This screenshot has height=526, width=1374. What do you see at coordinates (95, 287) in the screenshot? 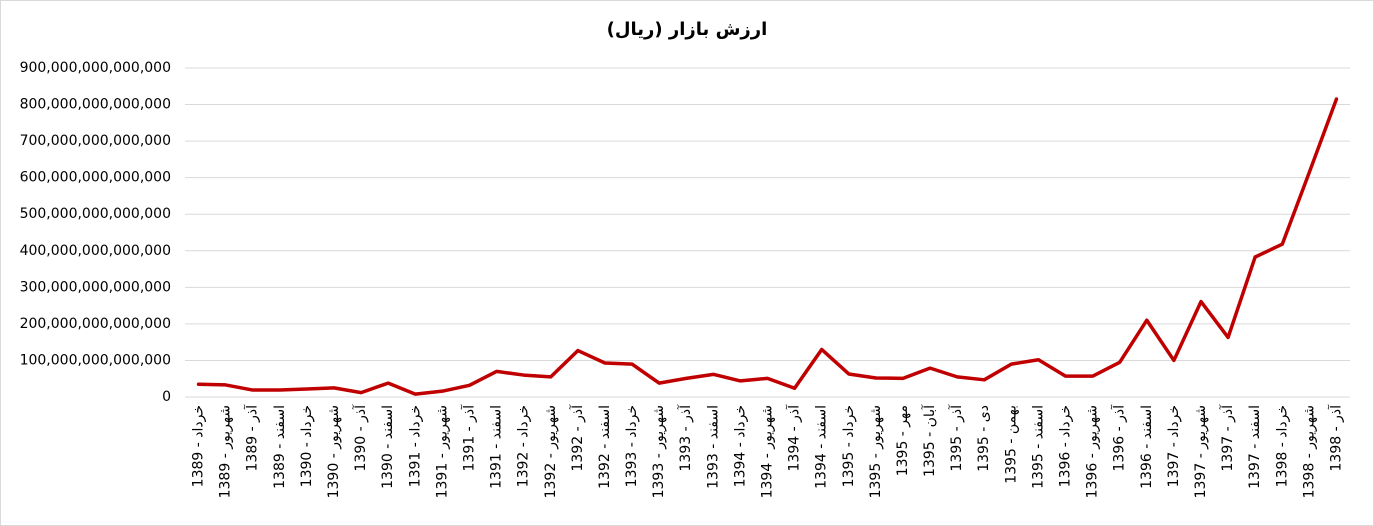
I see `y-tick-label: 300,000,000,000,000` at bounding box center [95, 287].